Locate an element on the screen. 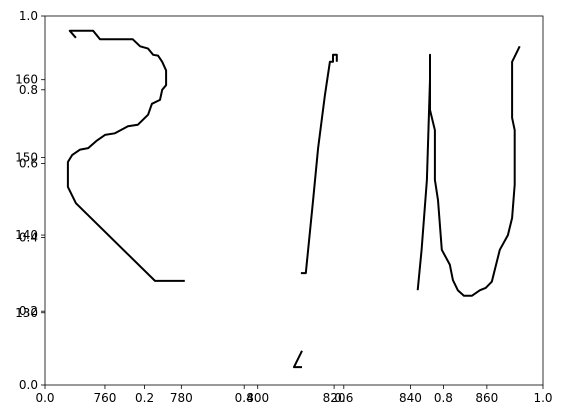  y-tick-label: 140 is located at coordinates (26, 235).